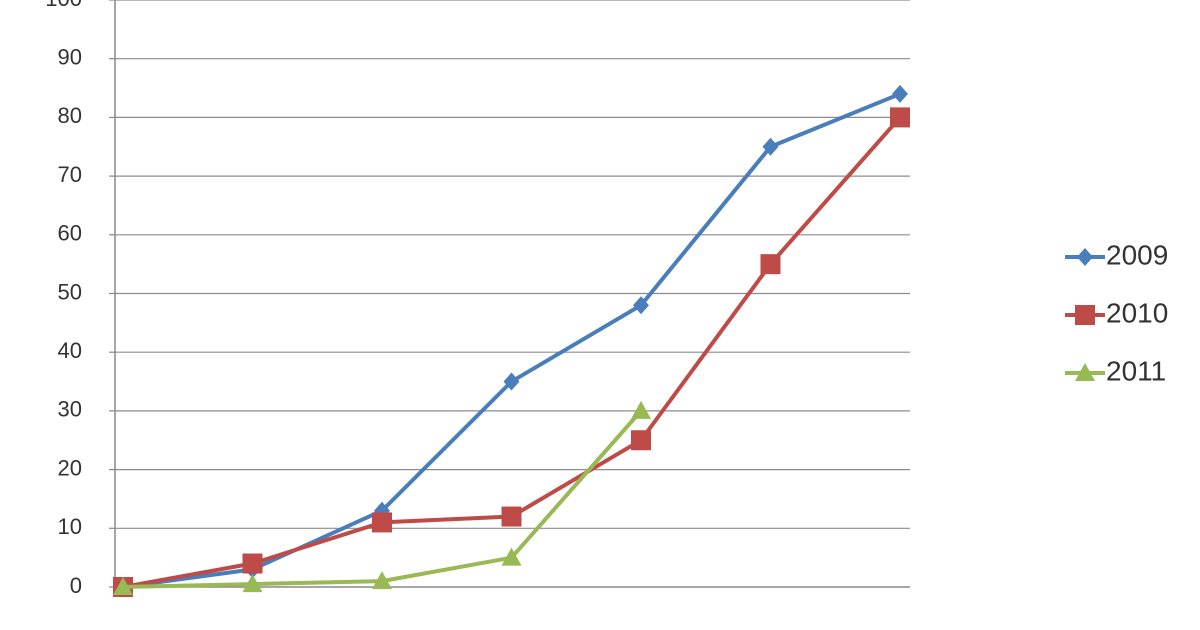 This screenshot has height=630, width=1200. I want to click on y-tick-label: 70, so click(70, 174).